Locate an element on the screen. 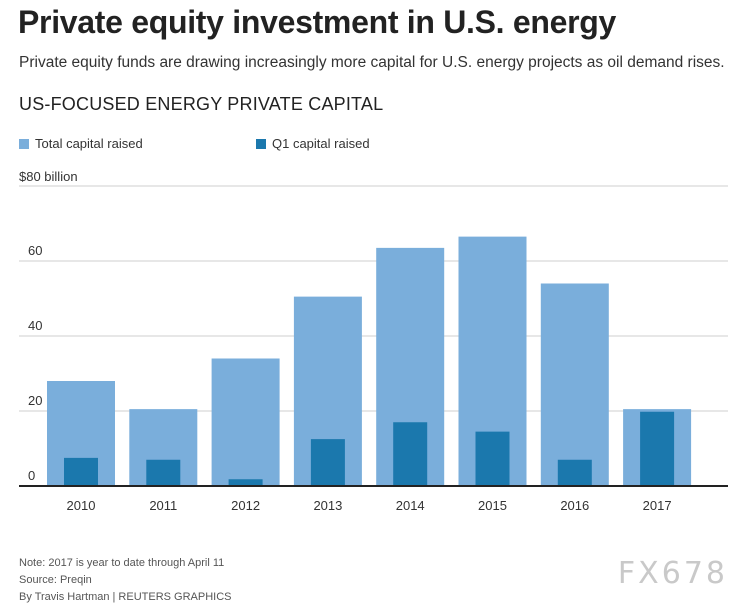  legend-swatch-total is located at coordinates (24, 143).